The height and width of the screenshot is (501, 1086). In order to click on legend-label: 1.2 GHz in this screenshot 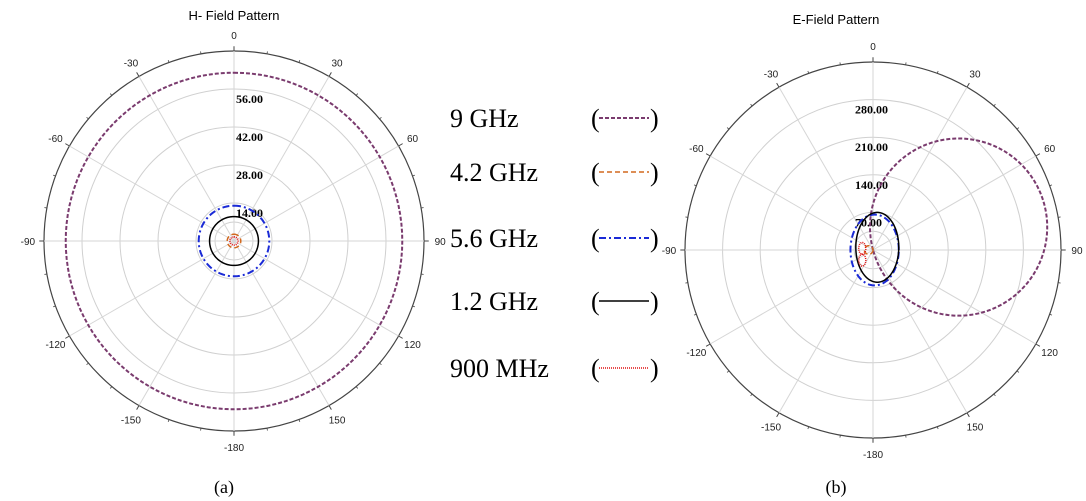, I will do `click(494, 301)`.